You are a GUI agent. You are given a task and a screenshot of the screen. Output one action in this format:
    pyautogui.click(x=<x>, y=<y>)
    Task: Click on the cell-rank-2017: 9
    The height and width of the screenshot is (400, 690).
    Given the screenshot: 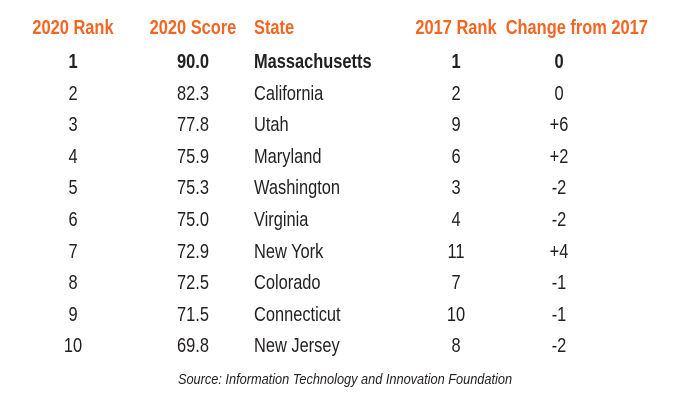 What is the action you would take?
    pyautogui.click(x=456, y=125)
    